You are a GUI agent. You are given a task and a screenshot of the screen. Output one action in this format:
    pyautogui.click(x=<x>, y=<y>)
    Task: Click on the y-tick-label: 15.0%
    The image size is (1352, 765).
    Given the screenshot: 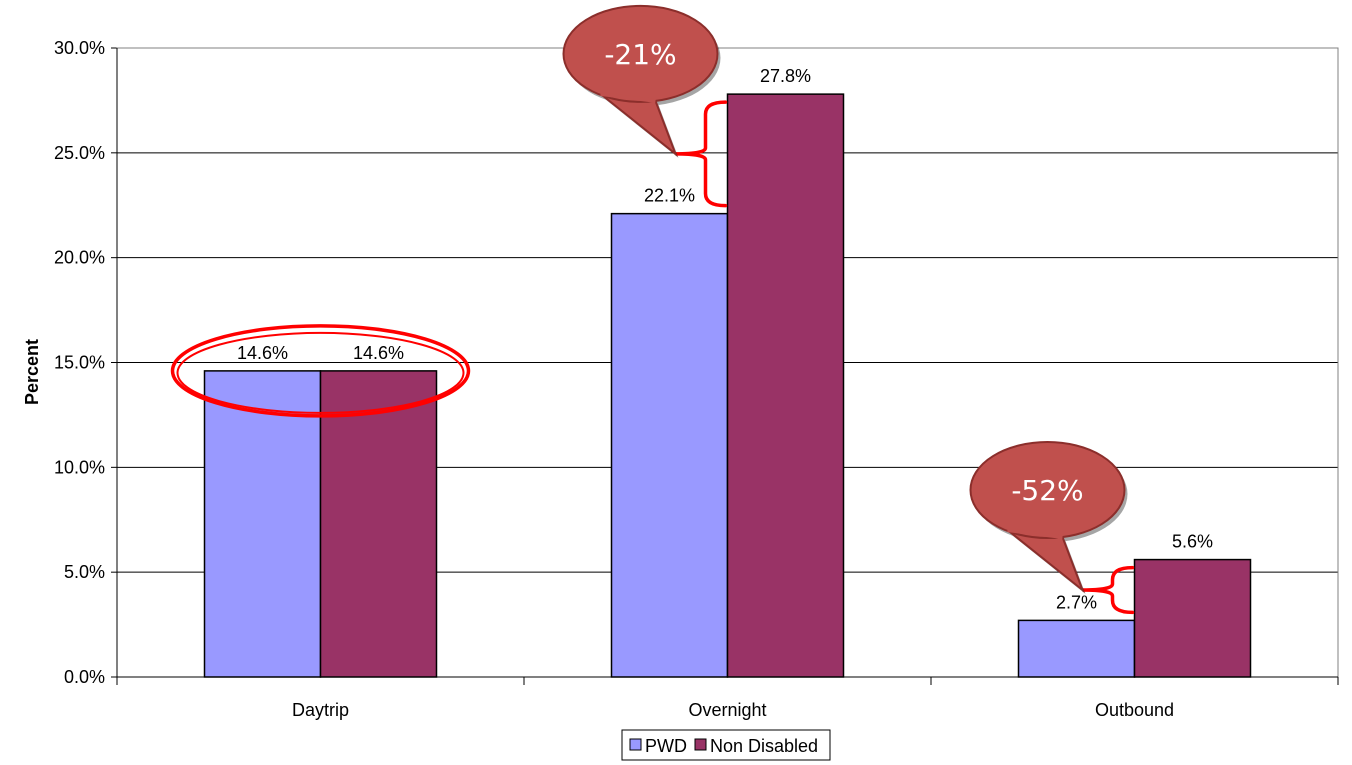 What is the action you would take?
    pyautogui.click(x=79, y=363)
    